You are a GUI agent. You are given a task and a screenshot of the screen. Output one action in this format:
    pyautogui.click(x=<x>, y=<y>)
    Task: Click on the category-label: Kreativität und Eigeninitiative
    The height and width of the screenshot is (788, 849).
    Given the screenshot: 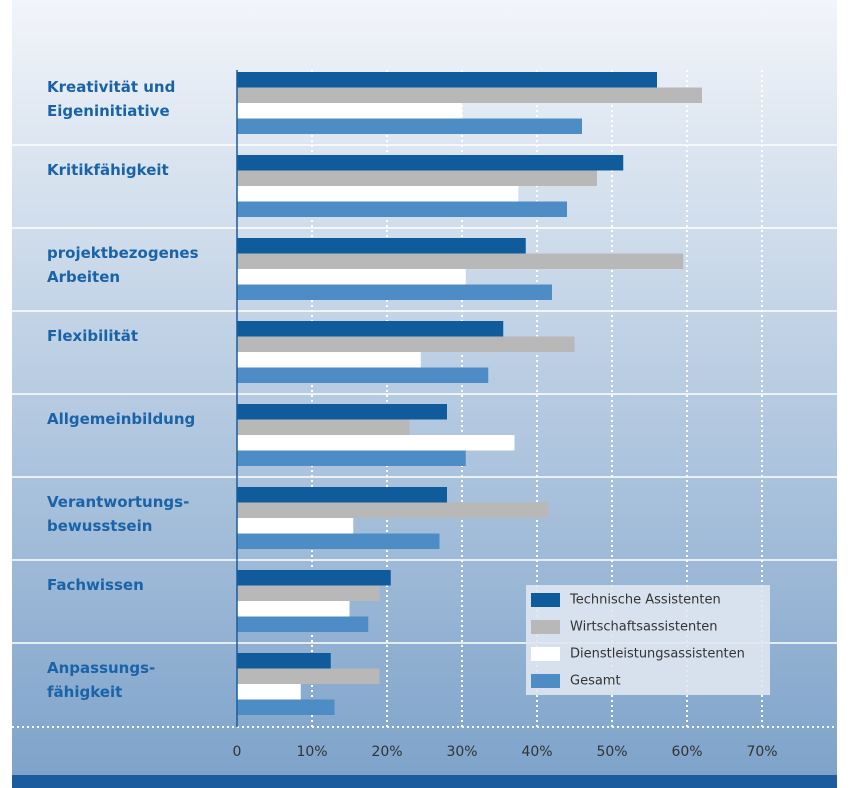 What is the action you would take?
    pyautogui.click(x=111, y=99)
    